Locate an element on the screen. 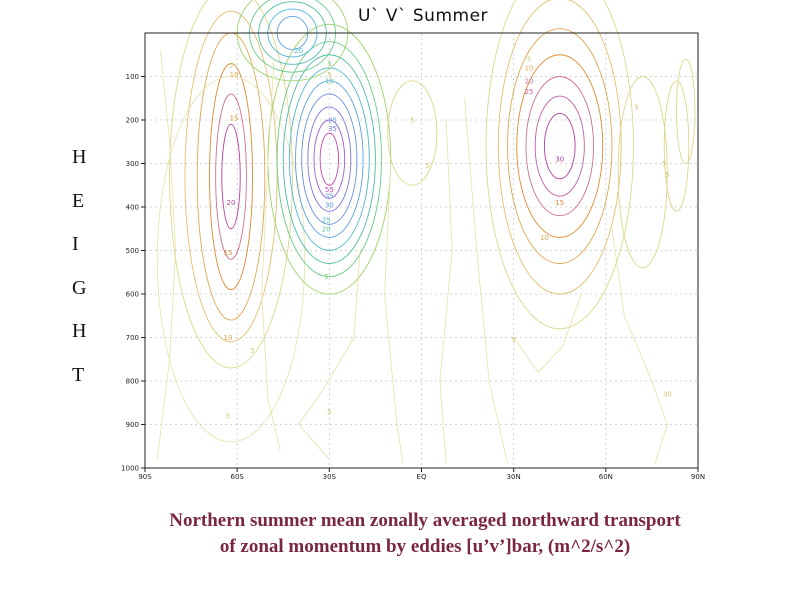 This screenshot has width=794, height=595. y-letter: G is located at coordinates (79, 288).